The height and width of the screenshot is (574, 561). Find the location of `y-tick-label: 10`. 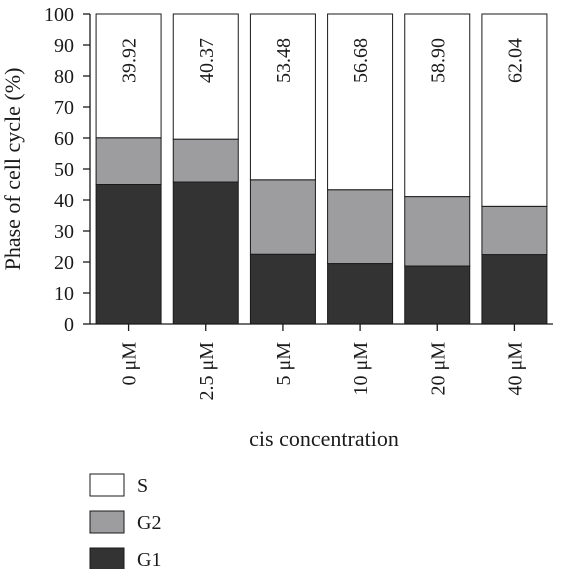

y-tick-label: 10 is located at coordinates (64, 294).